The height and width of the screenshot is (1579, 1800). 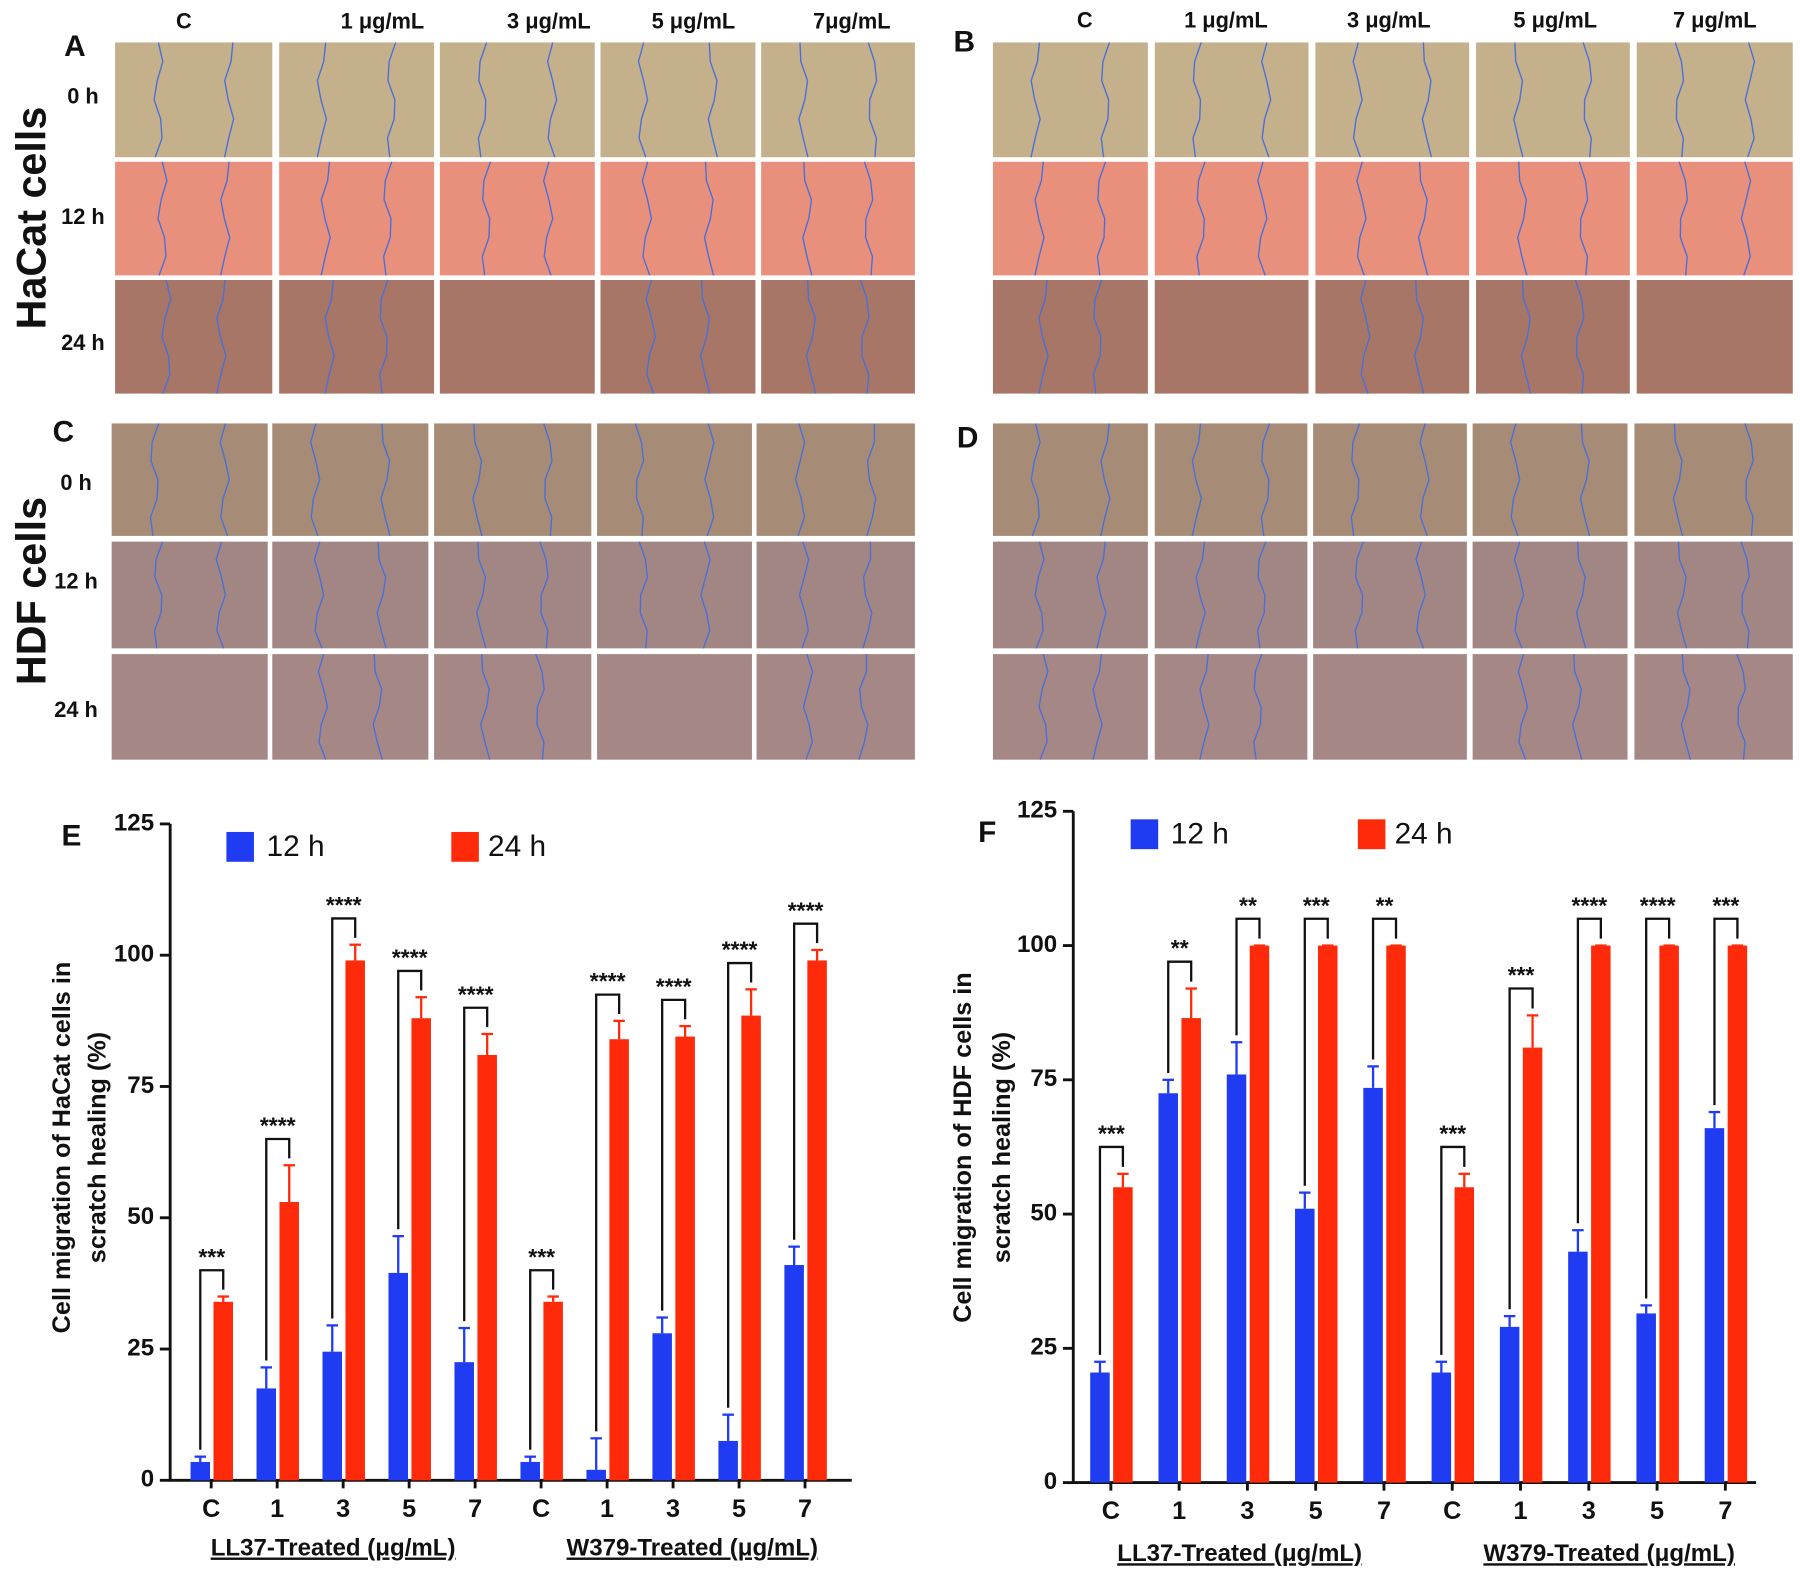 What do you see at coordinates (1555, 20) in the screenshot?
I see `column-label: 5 μg/mL` at bounding box center [1555, 20].